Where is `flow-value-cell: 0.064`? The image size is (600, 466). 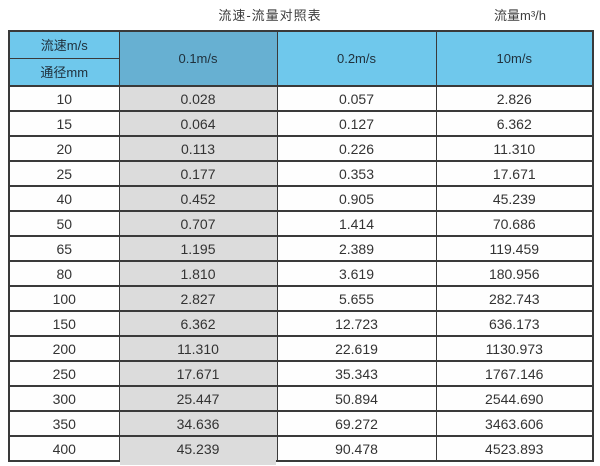 flow-value-cell: 0.064 is located at coordinates (198, 123).